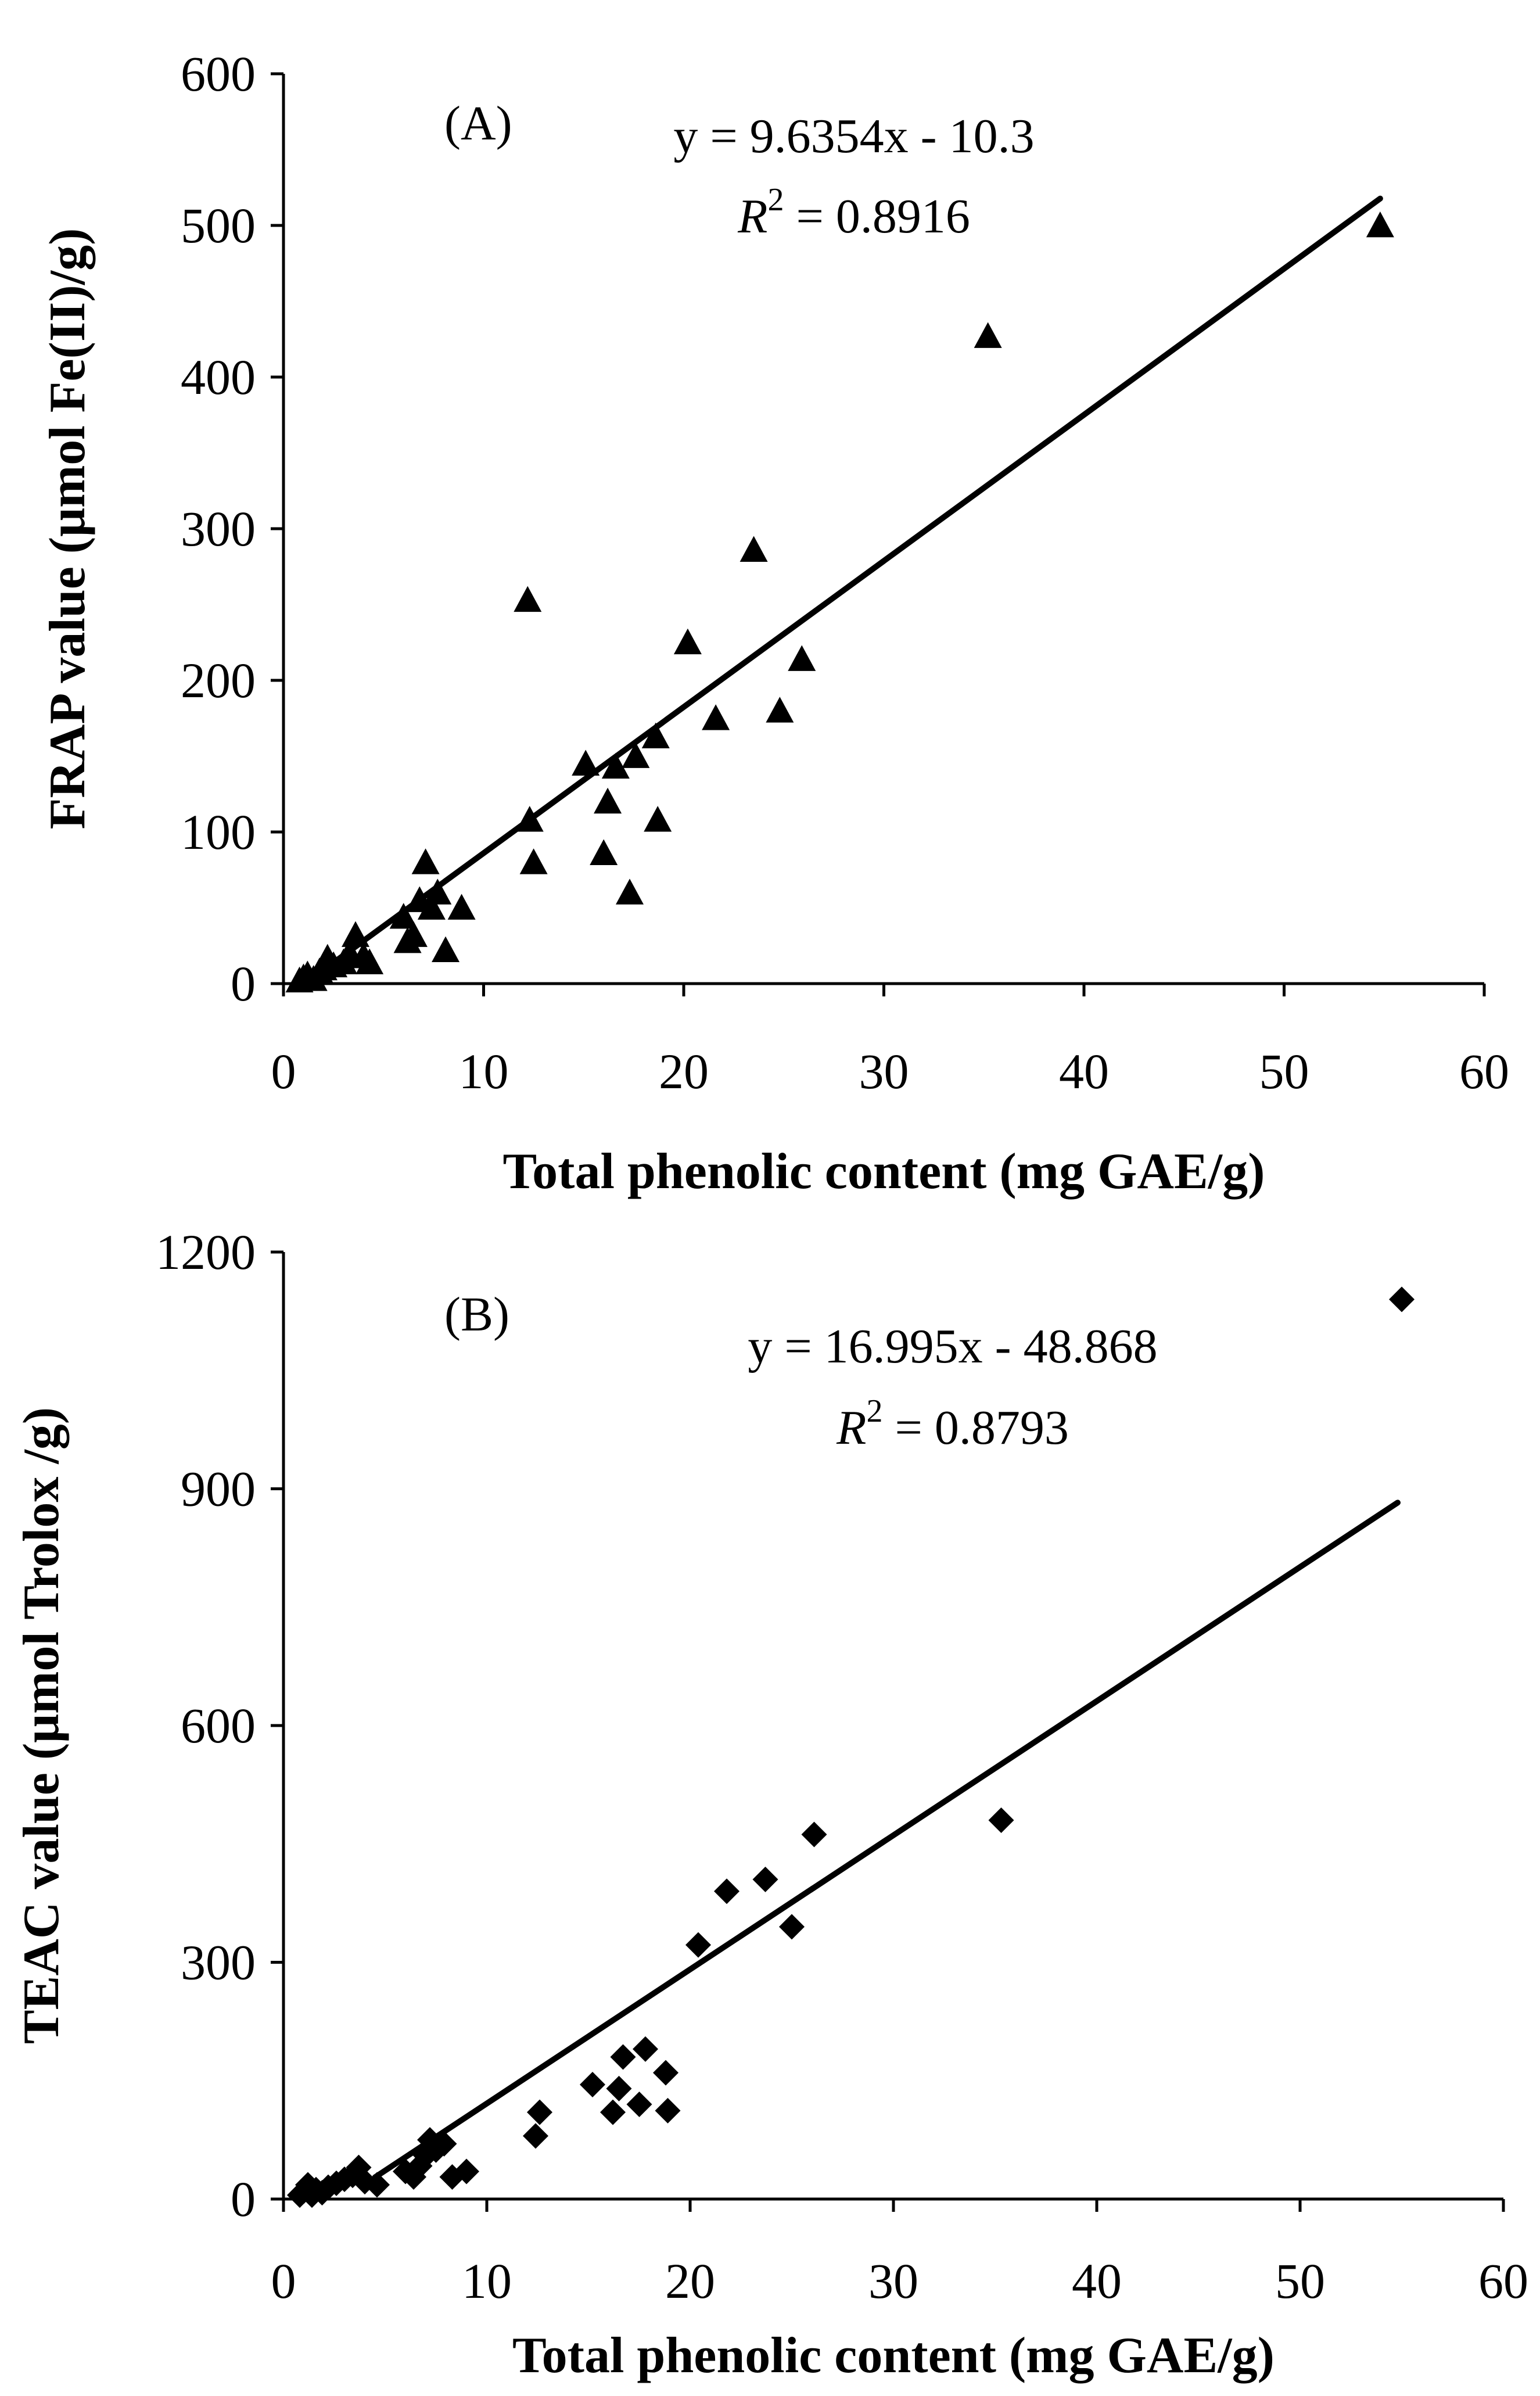 This screenshot has width=1540, height=2396. What do you see at coordinates (219, 680) in the screenshot?
I see `y-tick-label: 200` at bounding box center [219, 680].